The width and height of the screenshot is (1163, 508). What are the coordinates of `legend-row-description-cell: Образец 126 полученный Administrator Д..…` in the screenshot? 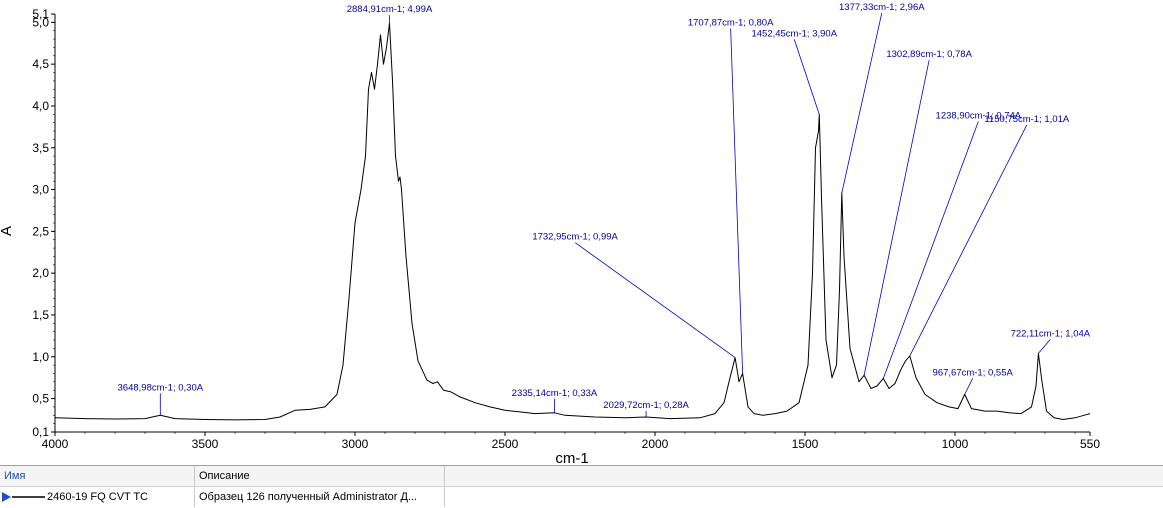 It's located at (320, 497).